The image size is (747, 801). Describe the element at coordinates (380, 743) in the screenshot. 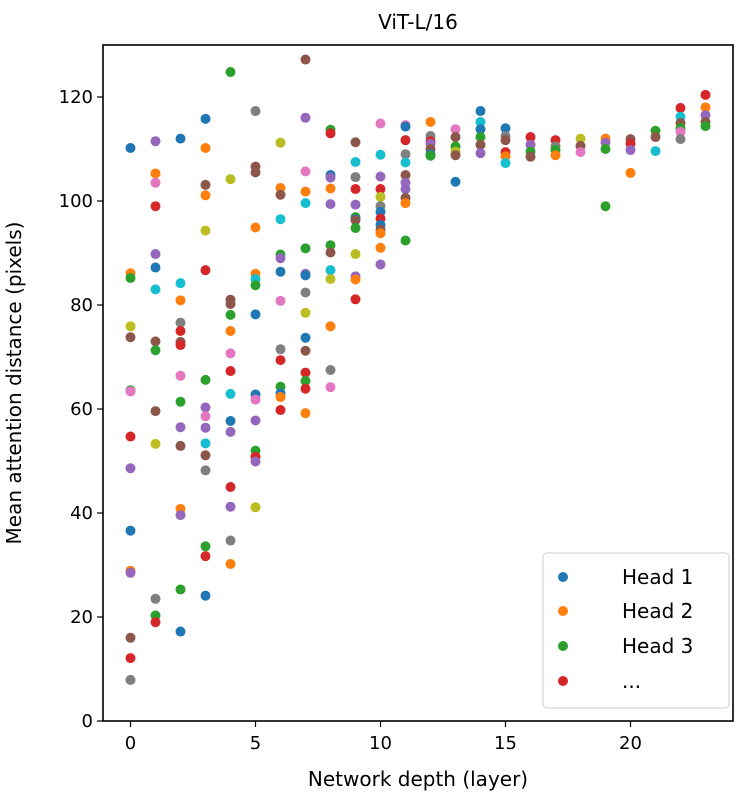

I see `x-tick-label: 10` at that location.